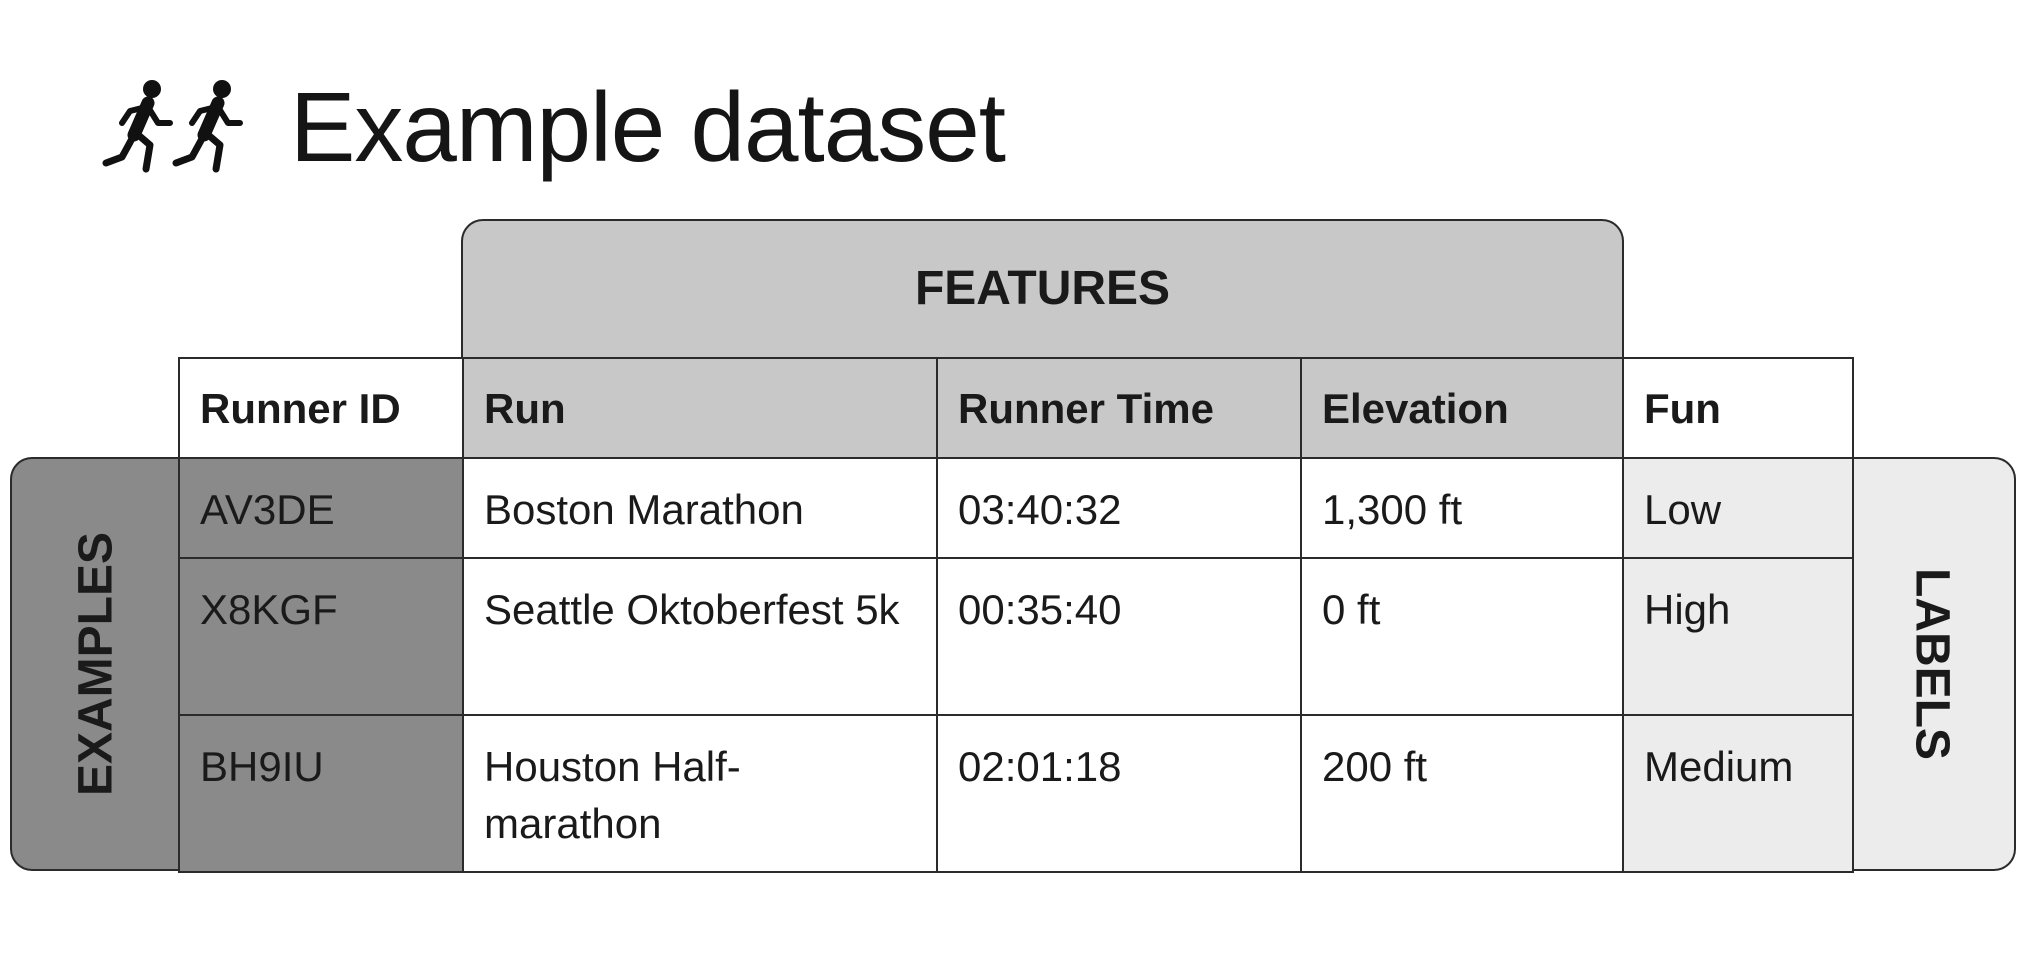 The image size is (2031, 960). I want to click on column-header-fun: Fun, so click(1738, 408).